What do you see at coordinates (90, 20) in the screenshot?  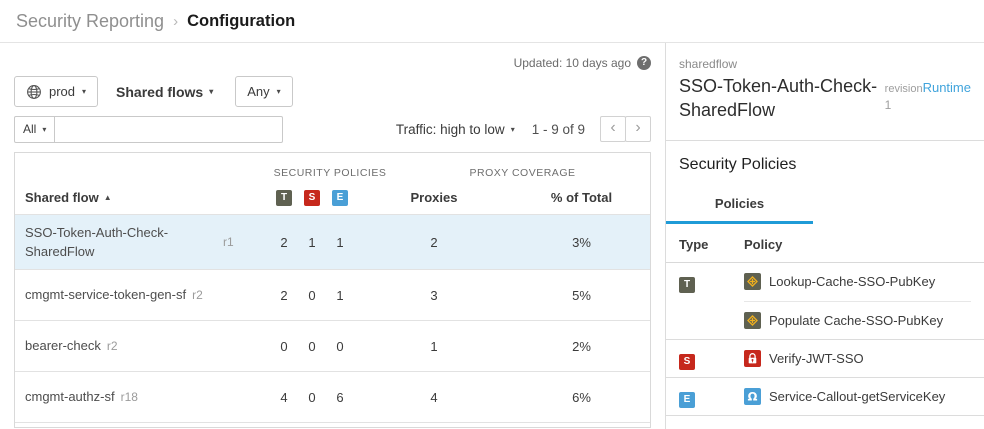 I see `breadcrumb-parent-link: Security Reporting` at bounding box center [90, 20].